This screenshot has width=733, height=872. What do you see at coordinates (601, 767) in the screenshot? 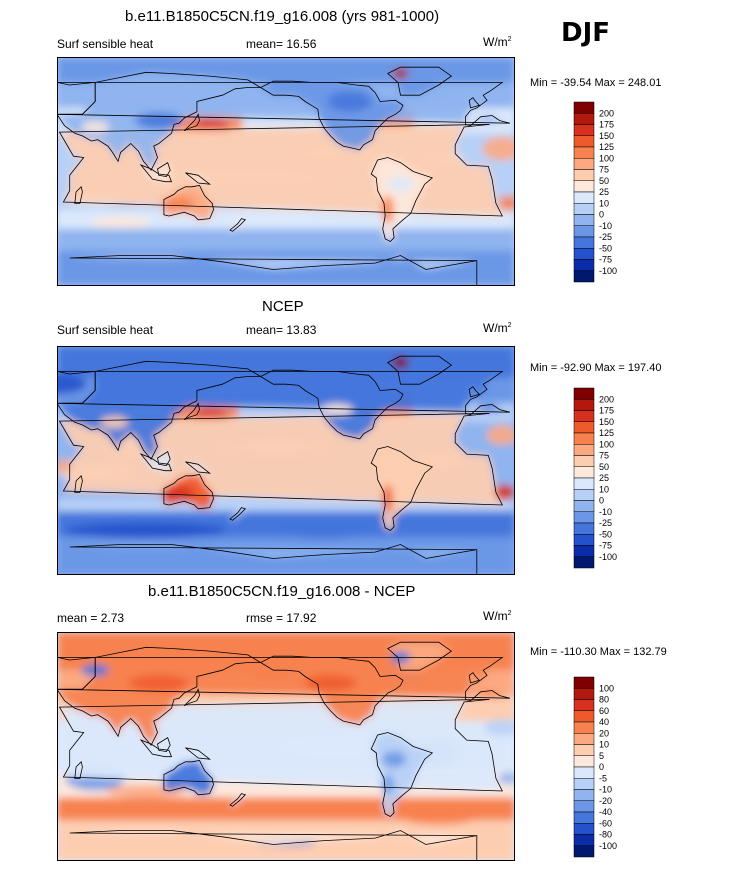
I see `panel3-colorbar-tick: 0` at bounding box center [601, 767].